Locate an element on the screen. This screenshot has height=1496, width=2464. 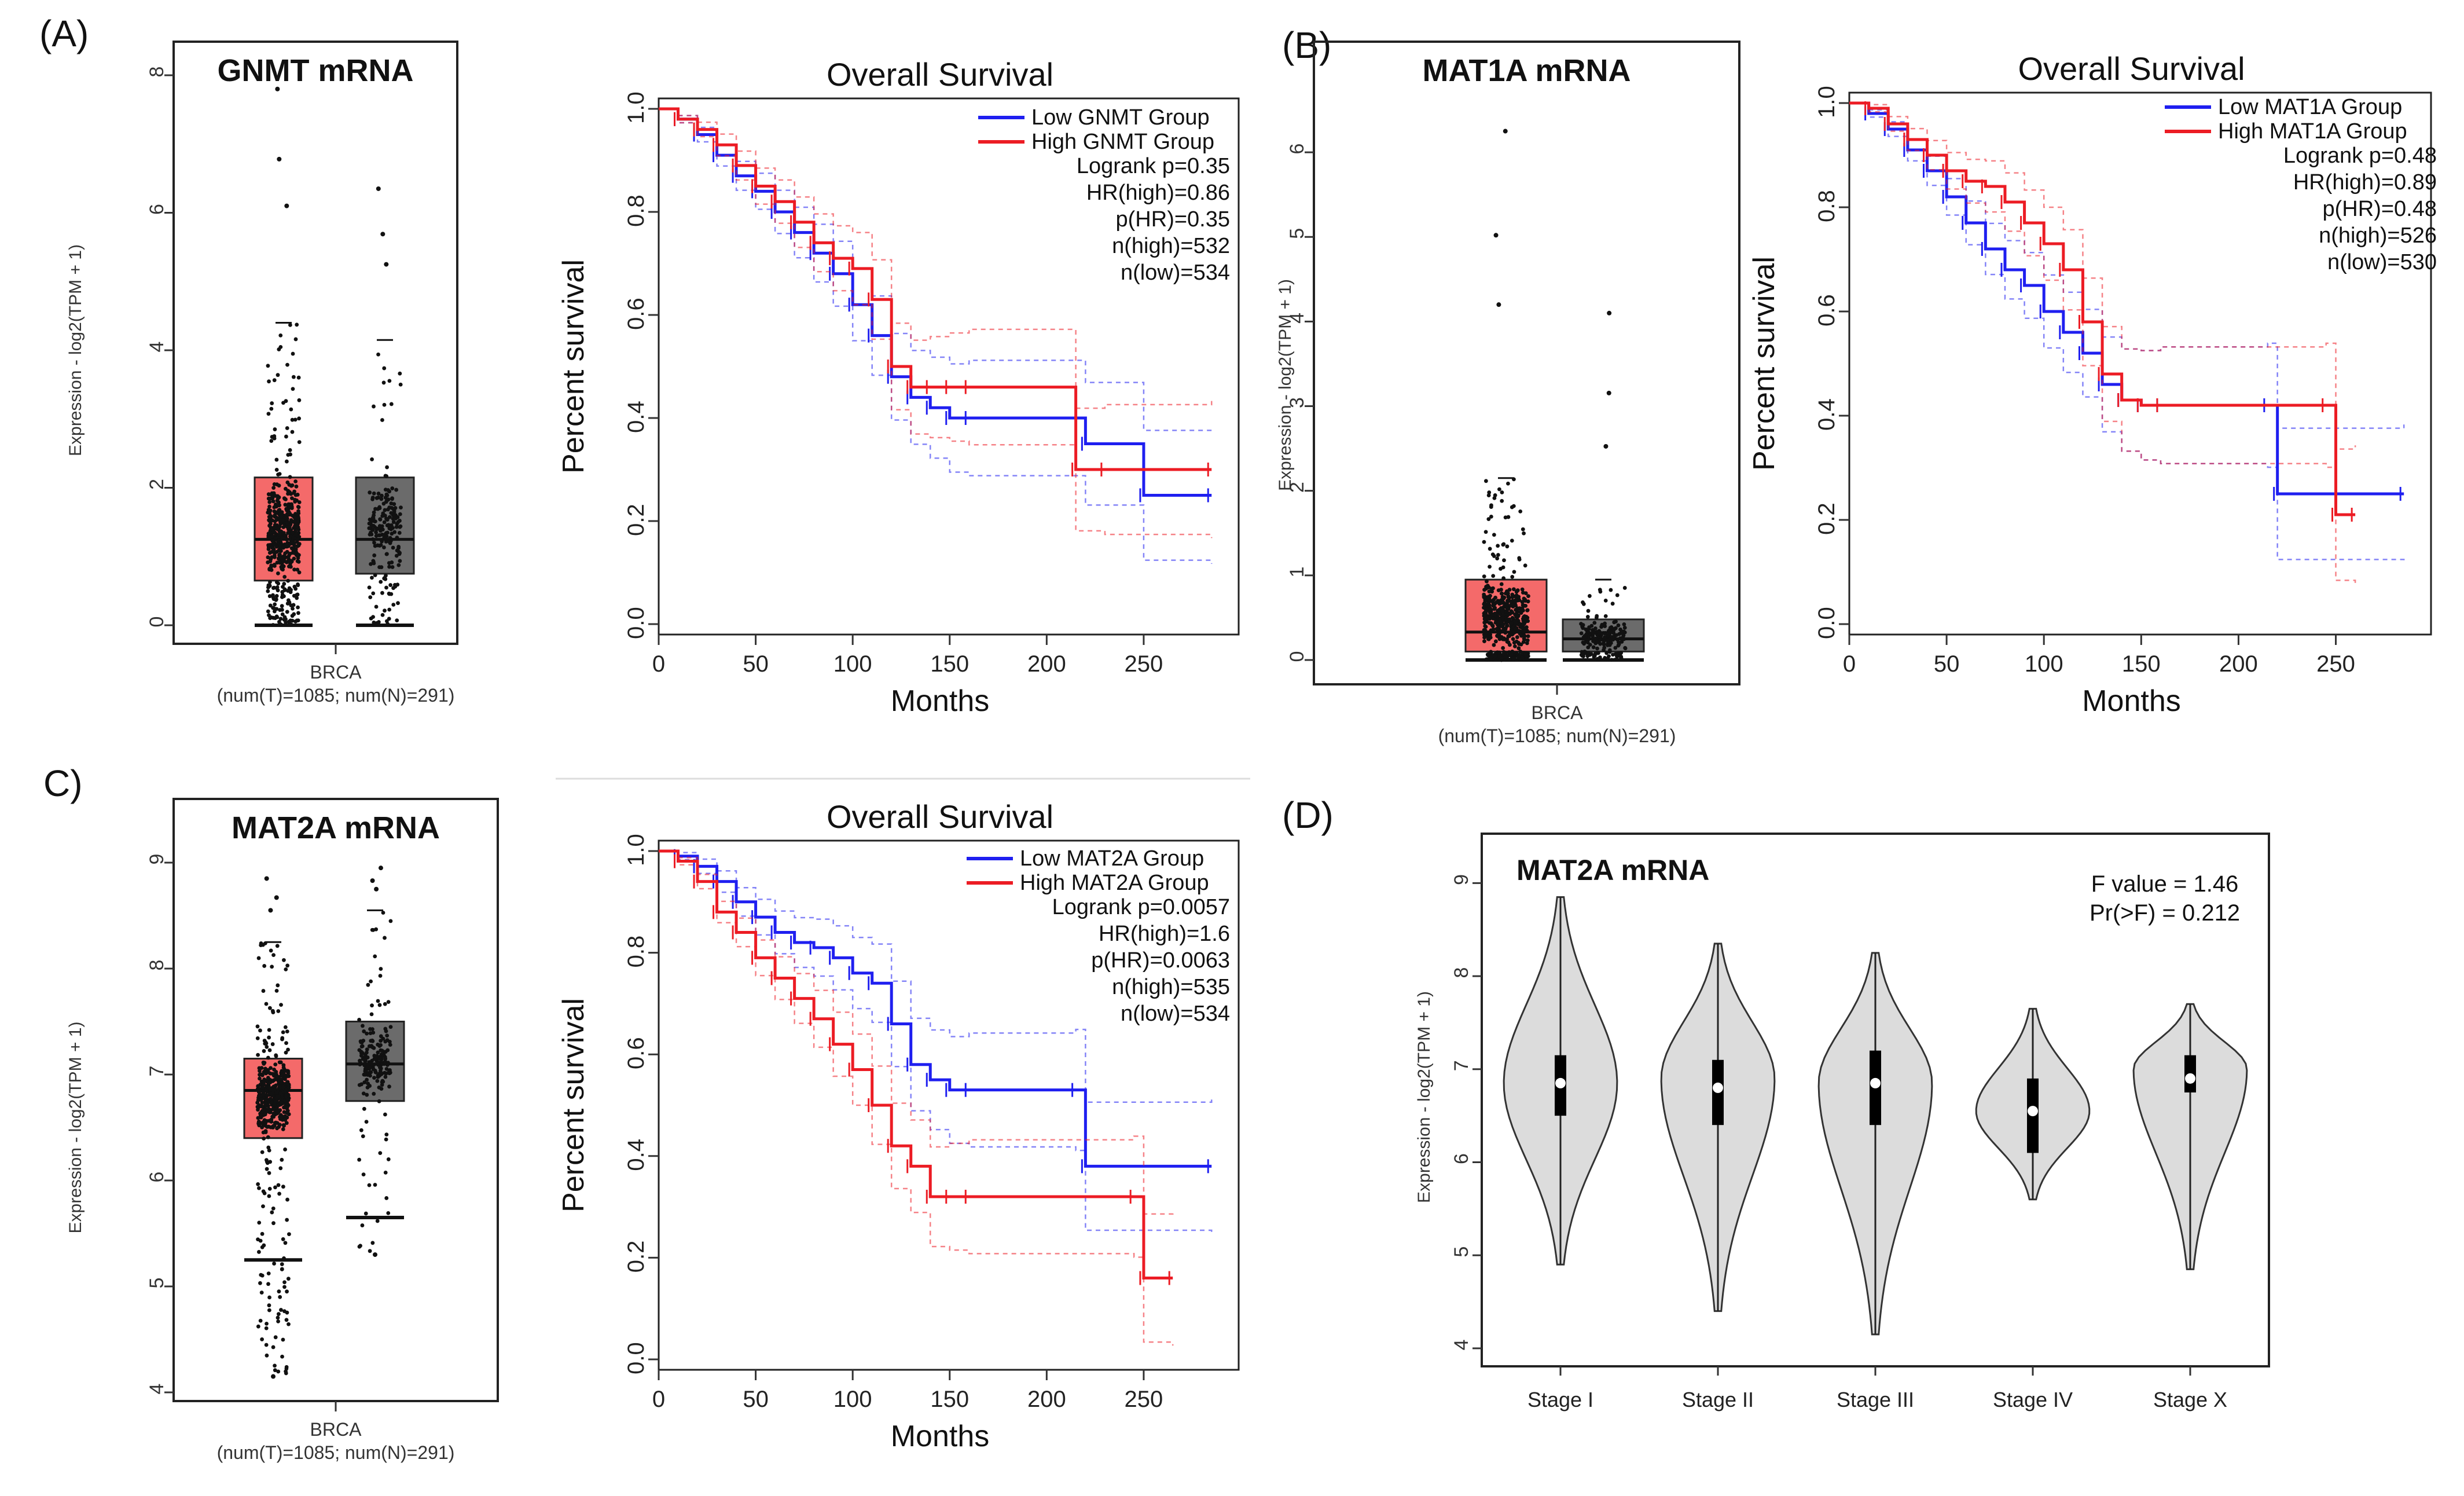
x-tick-label: Stage III is located at coordinates (1875, 1400).